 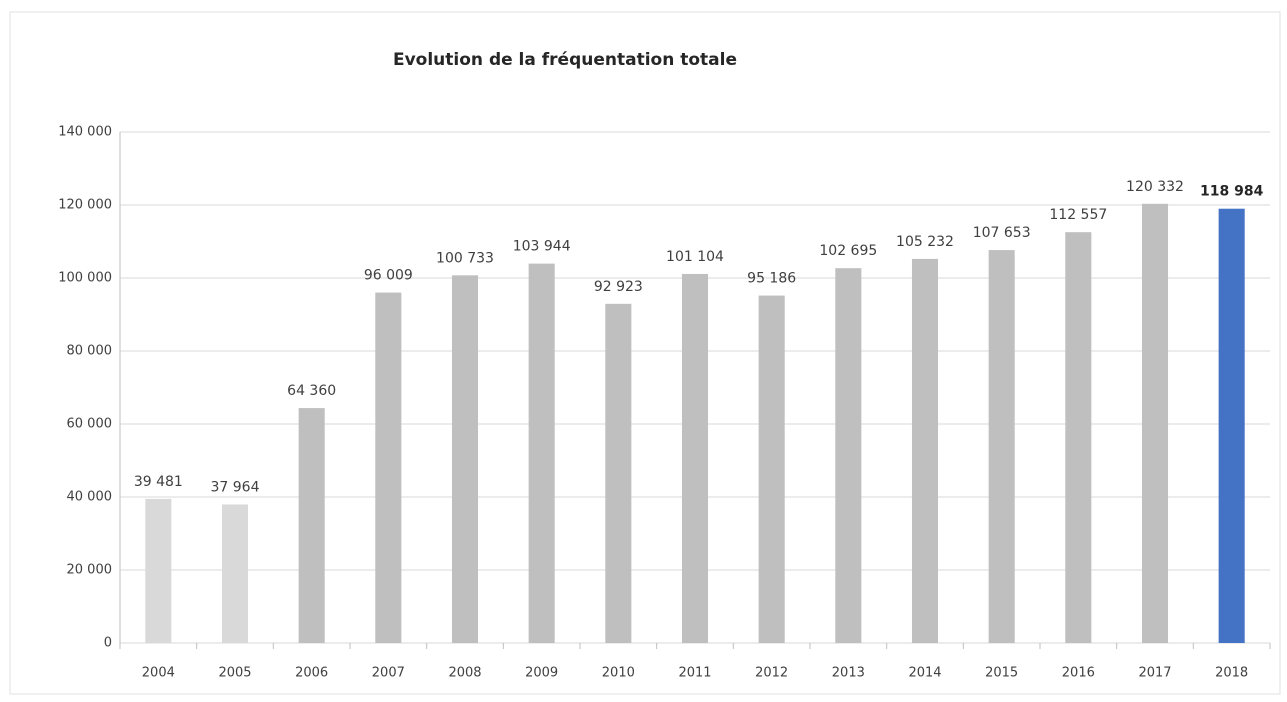 What do you see at coordinates (465, 258) in the screenshot?
I see `data-label: 100 733` at bounding box center [465, 258].